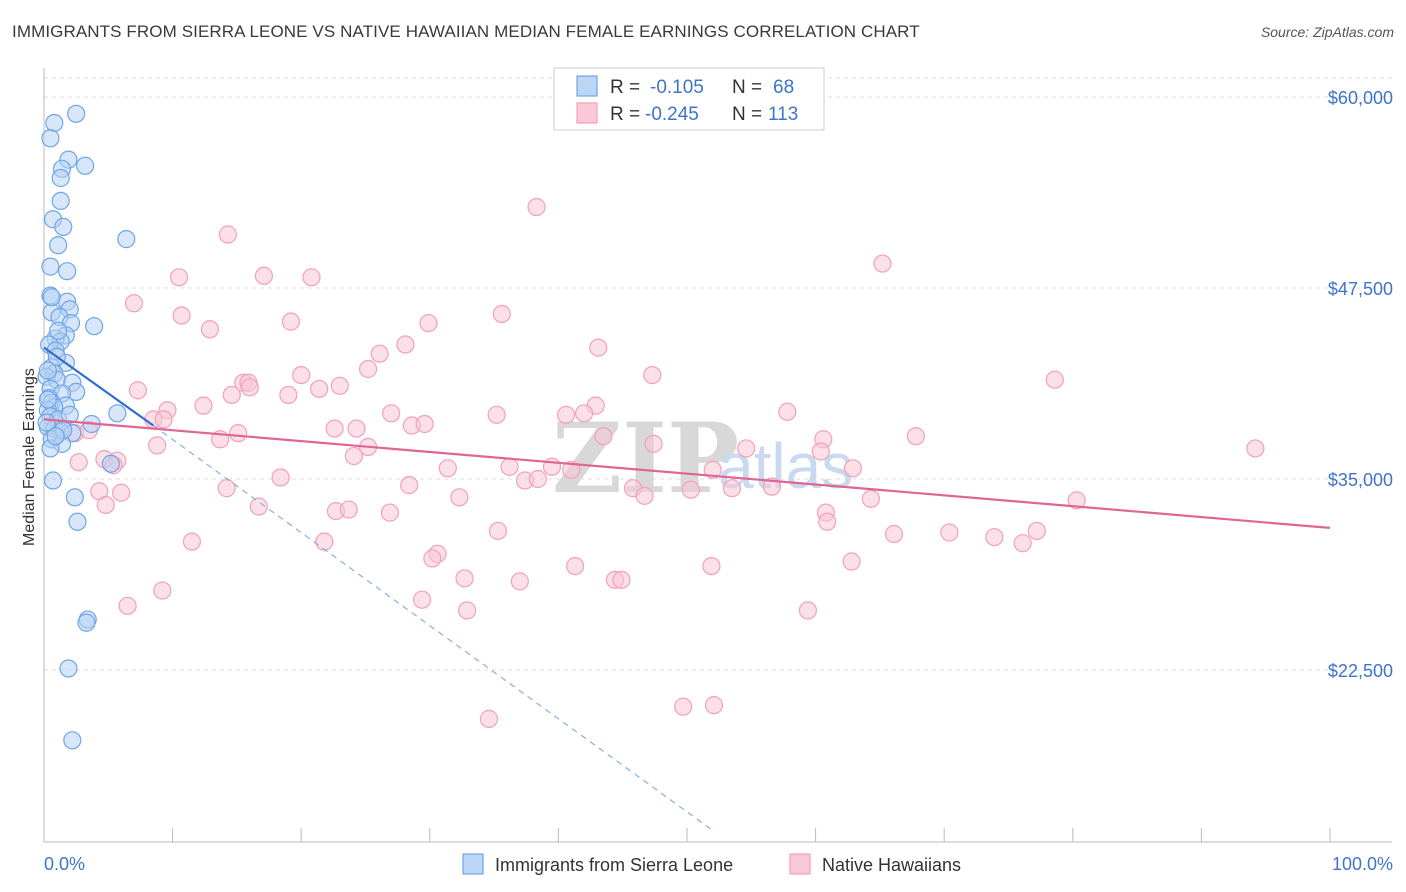 The width and height of the screenshot is (1406, 892). Describe the element at coordinates (587, 86) in the screenshot. I see `legend-swatch-blue` at that location.